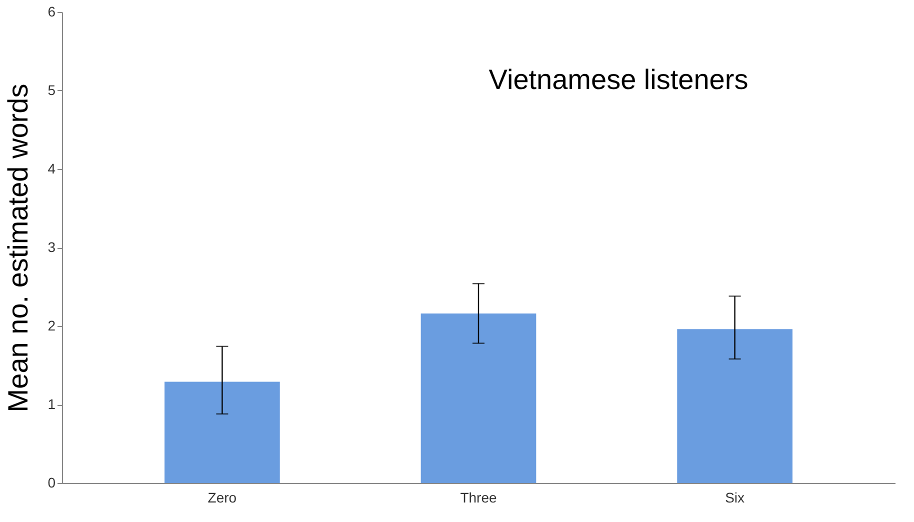  I want to click on y-tick-label: 5, so click(52, 90).